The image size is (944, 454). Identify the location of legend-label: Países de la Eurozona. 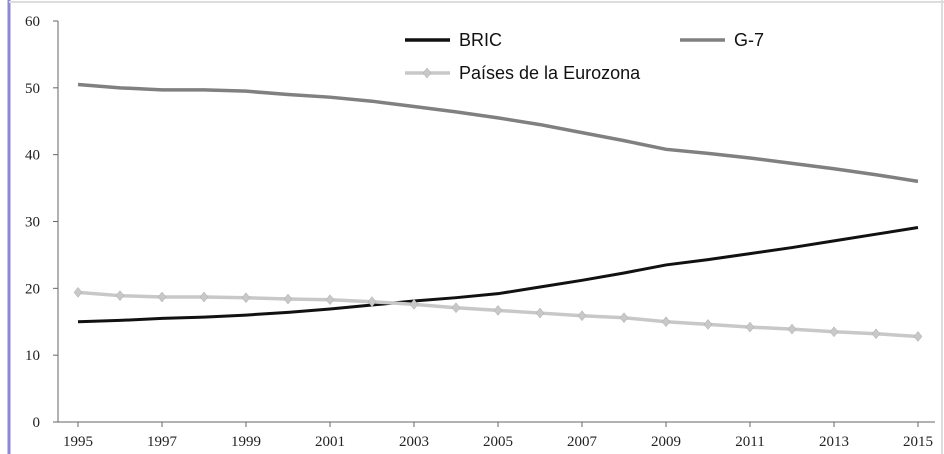
(550, 73).